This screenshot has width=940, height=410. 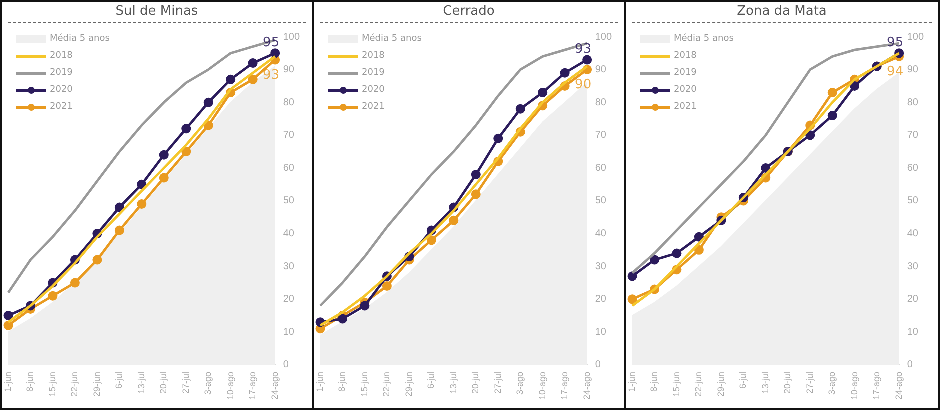 I want to click on x-tick-label: 1-jun, so click(x=319, y=382).